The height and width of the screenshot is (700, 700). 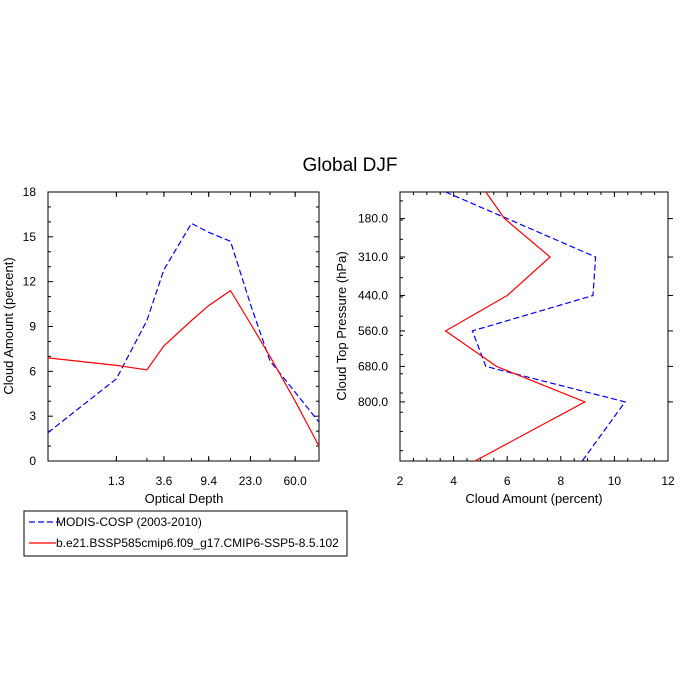 I want to click on left-y-tick-label: 6, so click(x=32, y=371).